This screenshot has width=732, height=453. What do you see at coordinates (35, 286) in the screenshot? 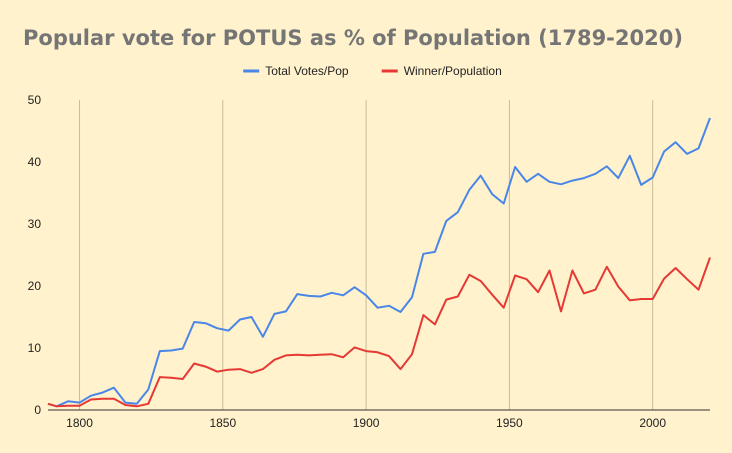
I see `y-tick-label-20: 20` at bounding box center [35, 286].